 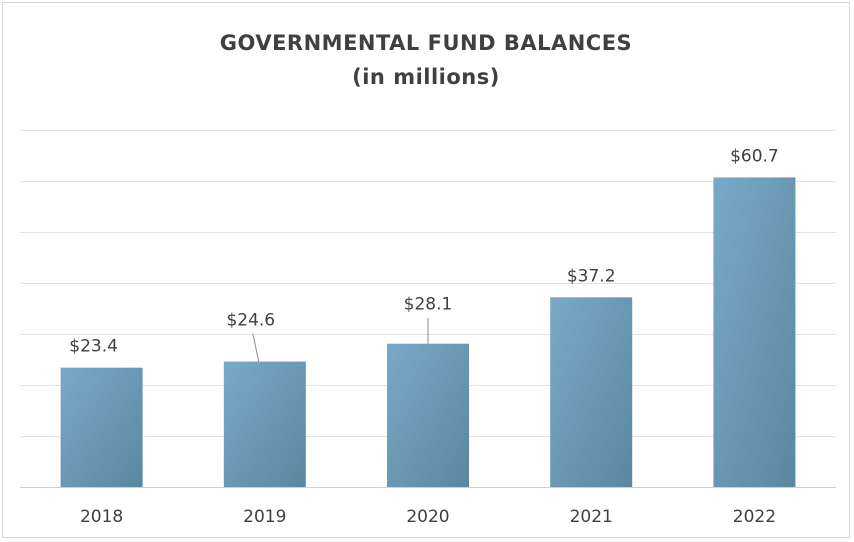 I want to click on chart-title: GOVERNMENTAL FUND BALANCES, so click(x=426, y=43).